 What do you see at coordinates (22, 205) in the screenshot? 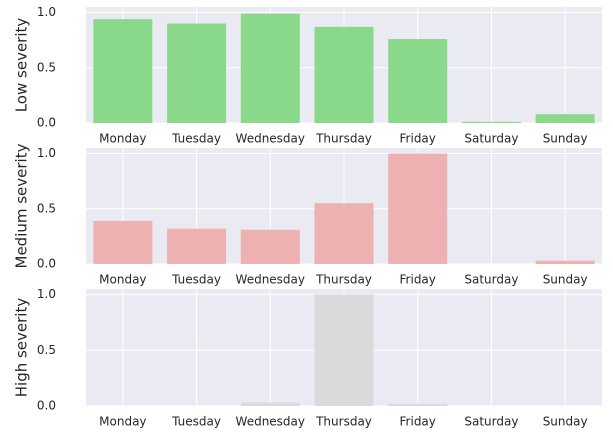
I see `y-axis-label: Medium severity` at bounding box center [22, 205].